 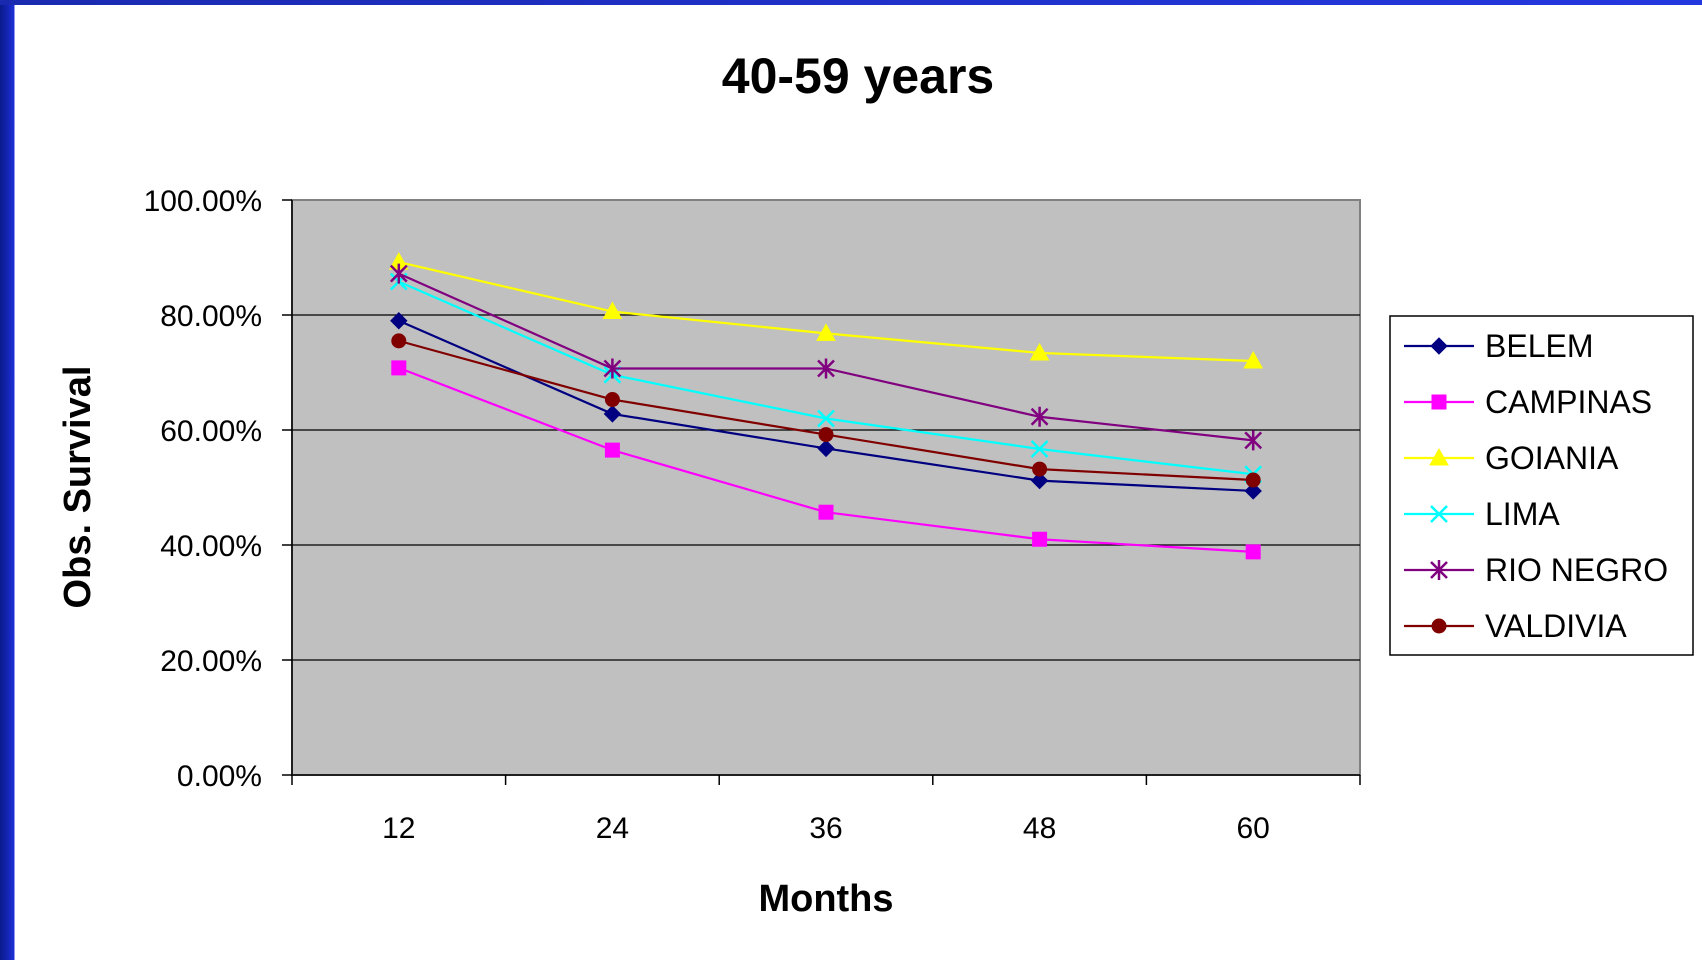 I want to click on series-rio-negro, so click(x=826, y=357).